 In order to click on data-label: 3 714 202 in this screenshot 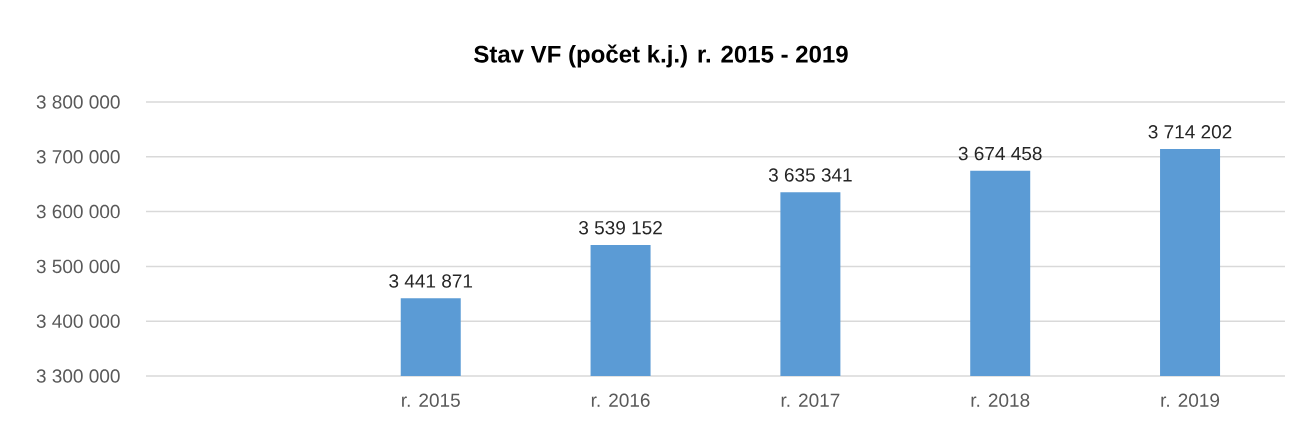, I will do `click(1190, 132)`.